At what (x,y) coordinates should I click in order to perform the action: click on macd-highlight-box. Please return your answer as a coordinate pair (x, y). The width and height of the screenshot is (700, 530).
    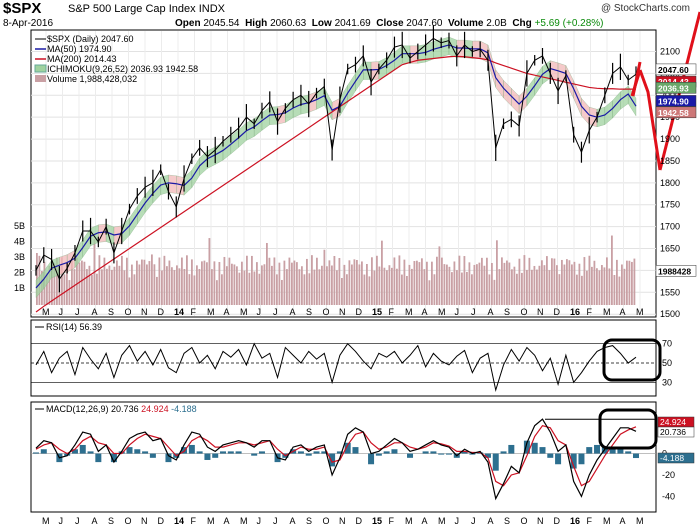
    Looking at the image, I should click on (628, 429).